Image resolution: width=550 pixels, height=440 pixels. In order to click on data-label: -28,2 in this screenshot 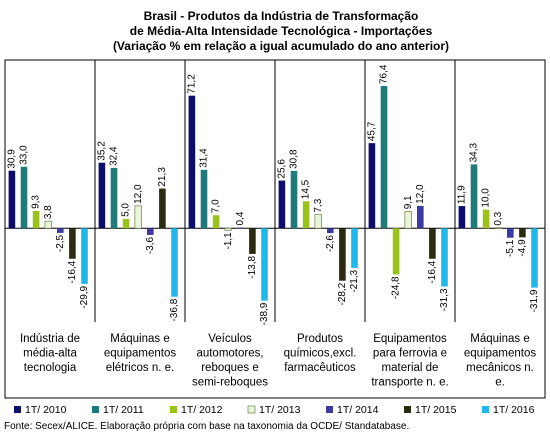, I will do `click(342, 293)`.